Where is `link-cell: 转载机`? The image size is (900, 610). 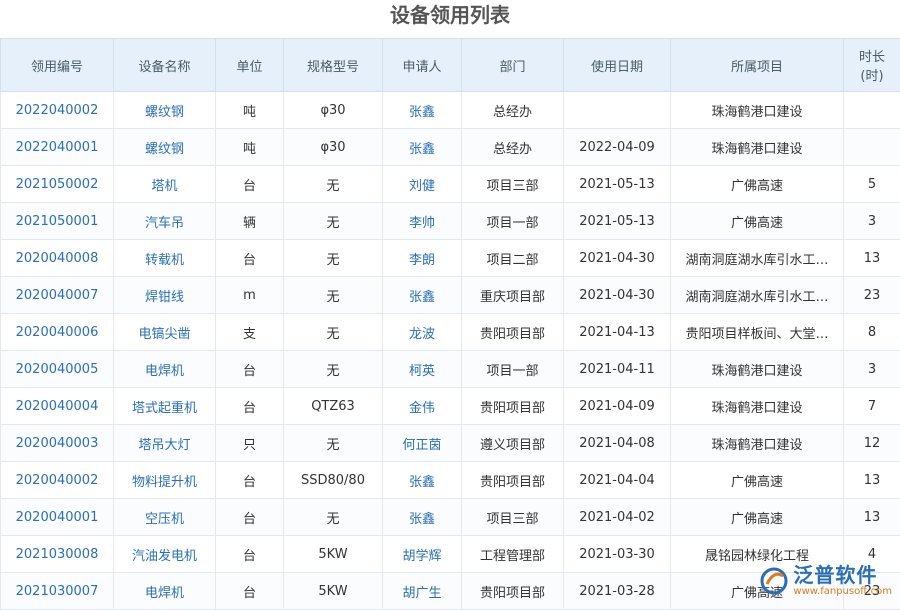
link-cell: 转载机 is located at coordinates (165, 258).